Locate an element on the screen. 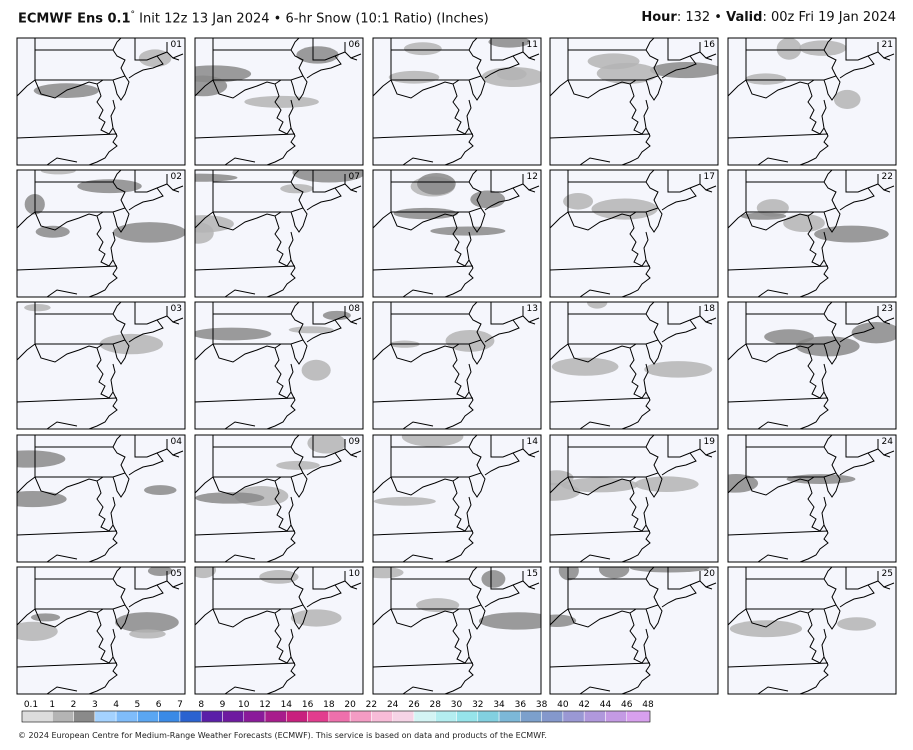 Image resolution: width=913 pixels, height=750 pixels. map-panel: 08 is located at coordinates (279, 365).